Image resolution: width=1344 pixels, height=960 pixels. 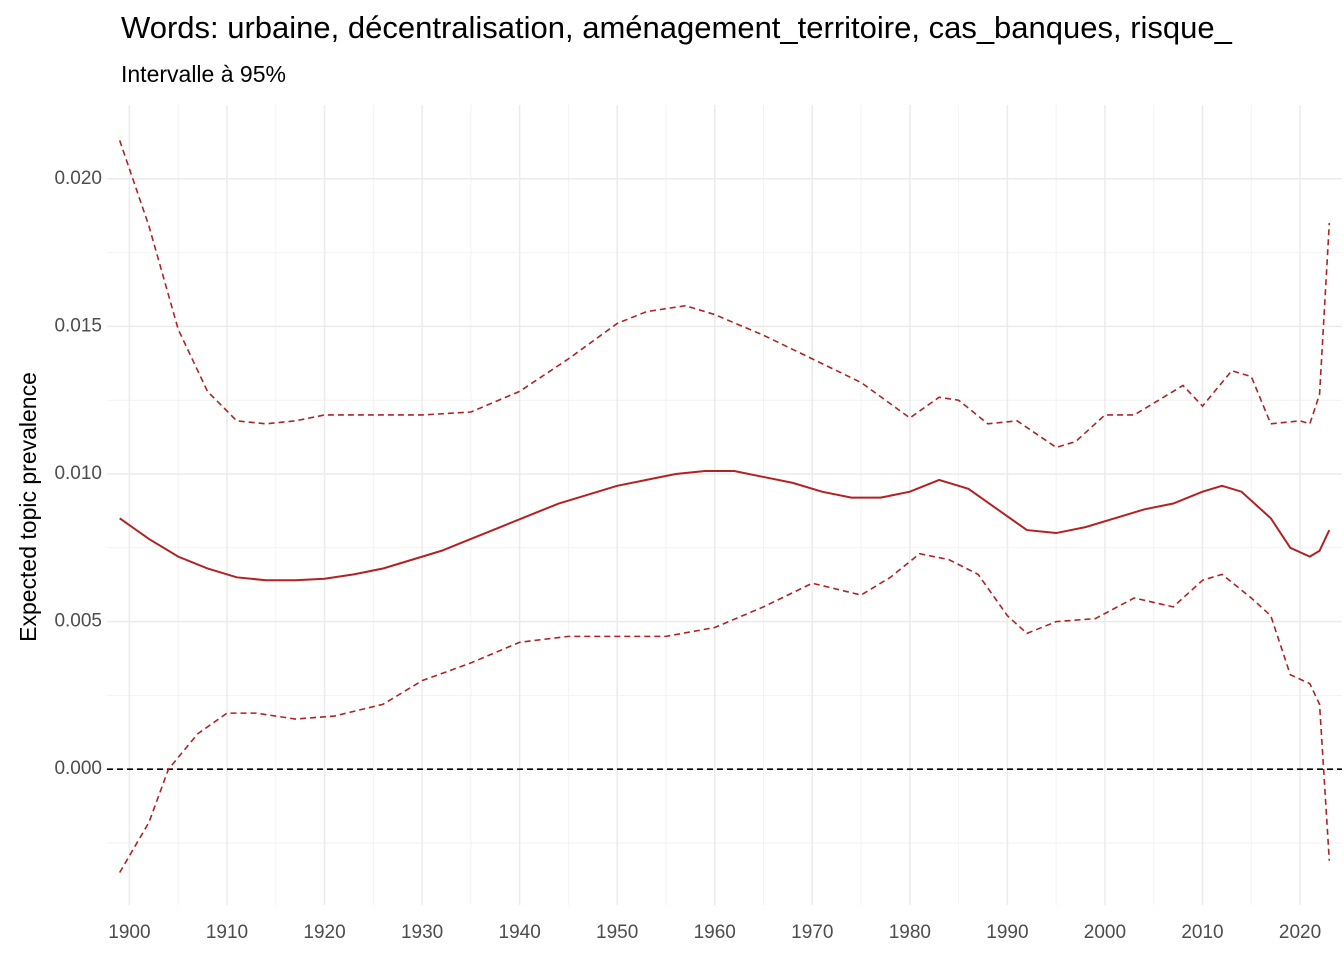 What do you see at coordinates (617, 932) in the screenshot?
I see `x-tick-label: 1950` at bounding box center [617, 932].